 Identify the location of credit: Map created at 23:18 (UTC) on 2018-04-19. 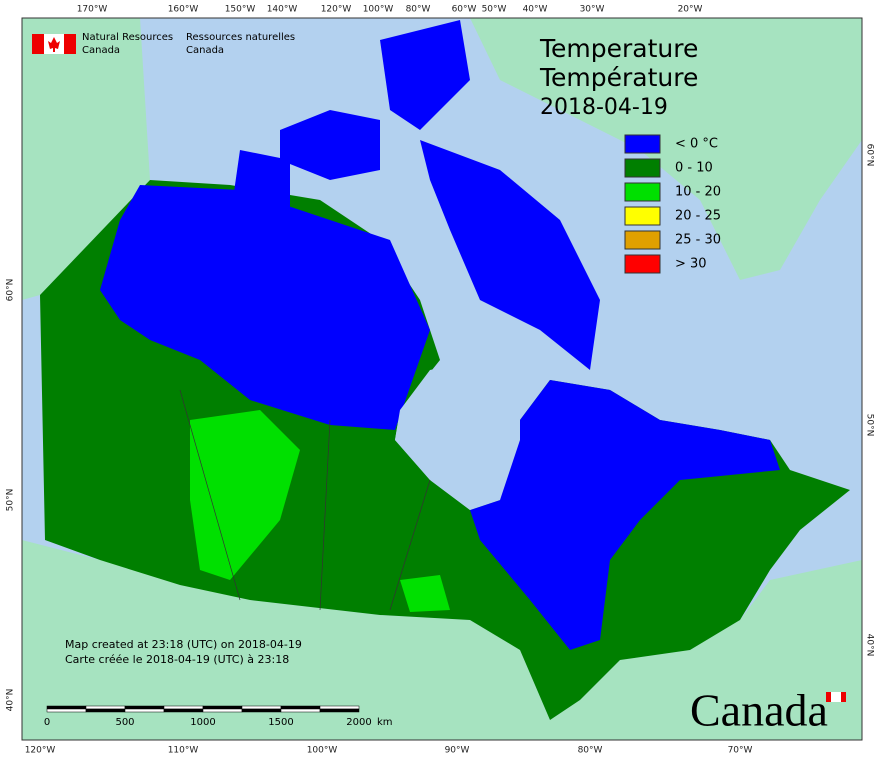
(183, 644).